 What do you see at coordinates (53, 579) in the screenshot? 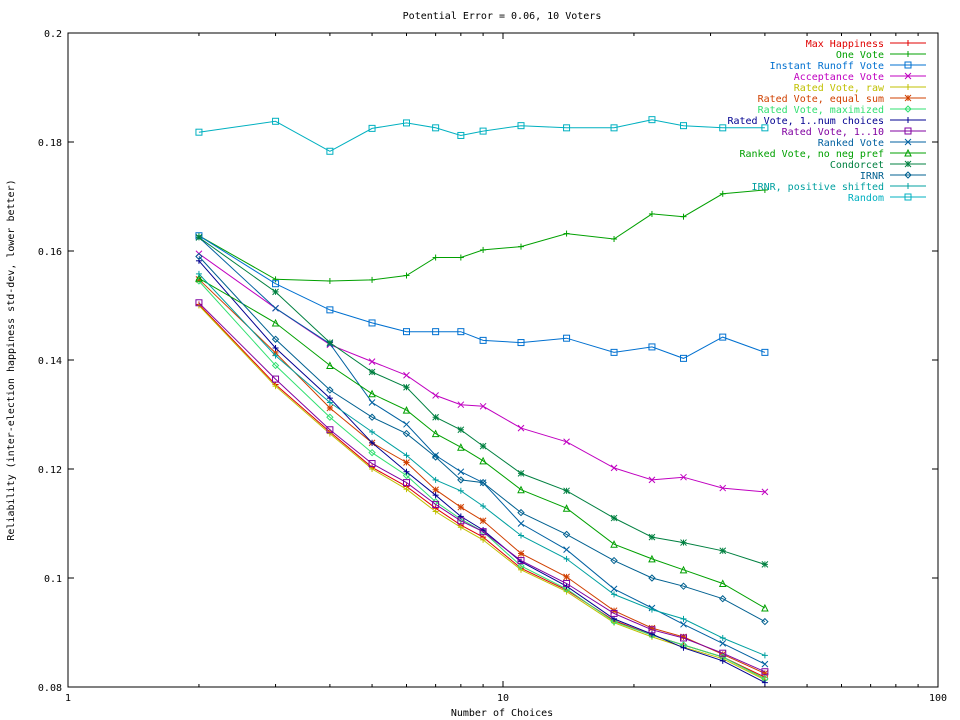
I see `y-tick-label: 0.1` at bounding box center [53, 579].